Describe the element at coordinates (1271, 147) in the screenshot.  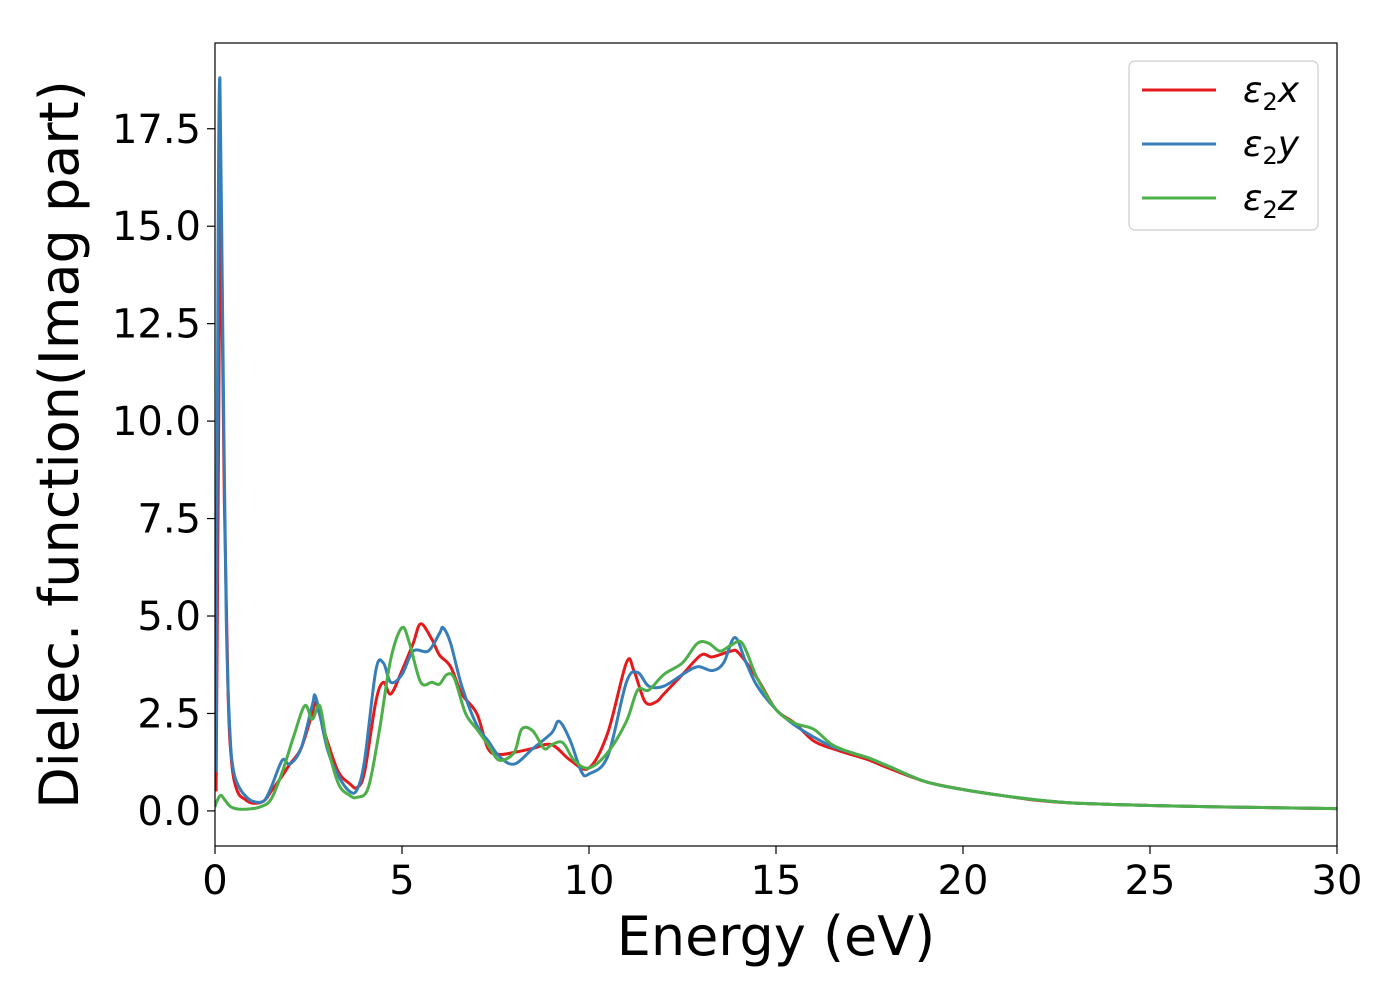
I see `legend-label: ε2y` at that location.